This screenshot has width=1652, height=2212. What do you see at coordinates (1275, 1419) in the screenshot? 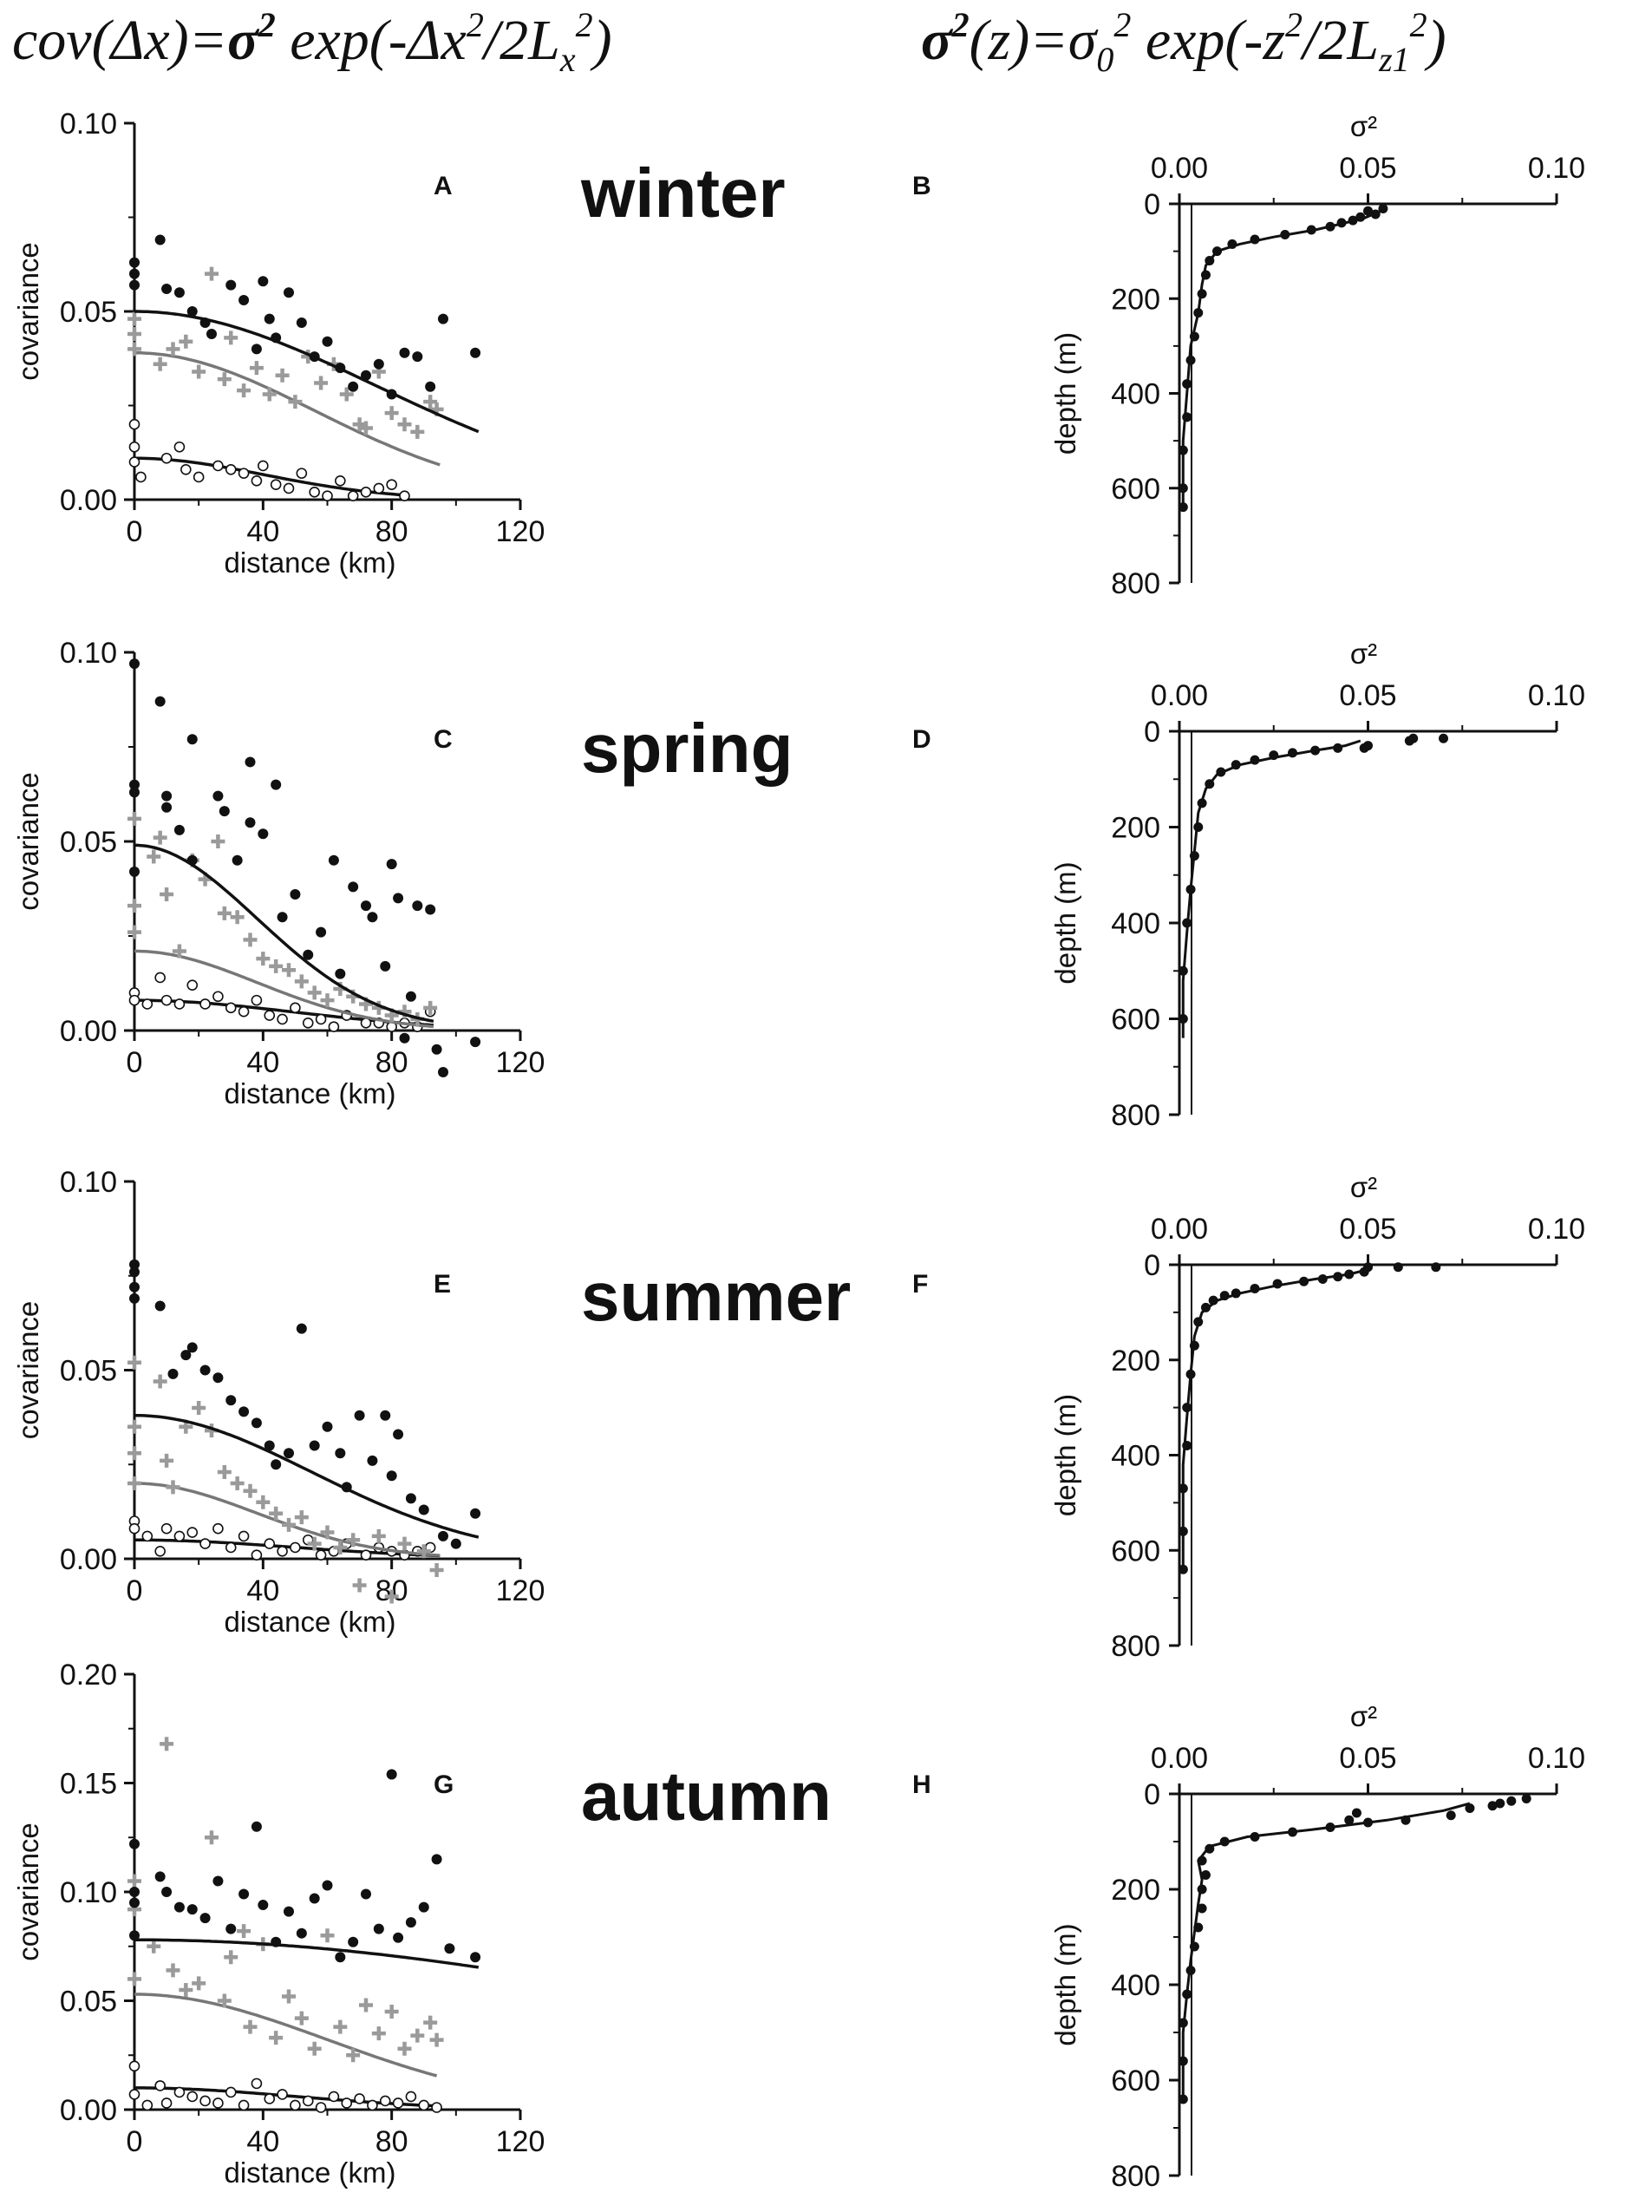
I see `profile-curve` at bounding box center [1275, 1419].